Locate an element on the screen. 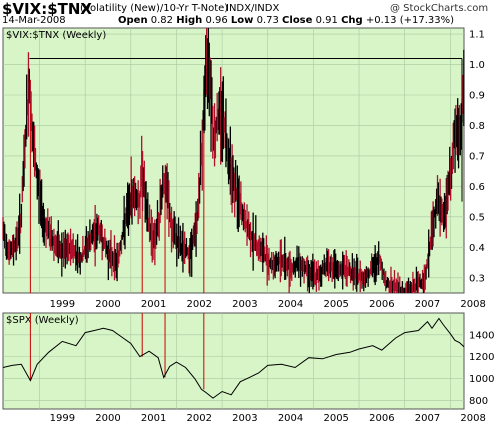 The width and height of the screenshot is (496, 425). open-value: 0.82 is located at coordinates (162, 20).